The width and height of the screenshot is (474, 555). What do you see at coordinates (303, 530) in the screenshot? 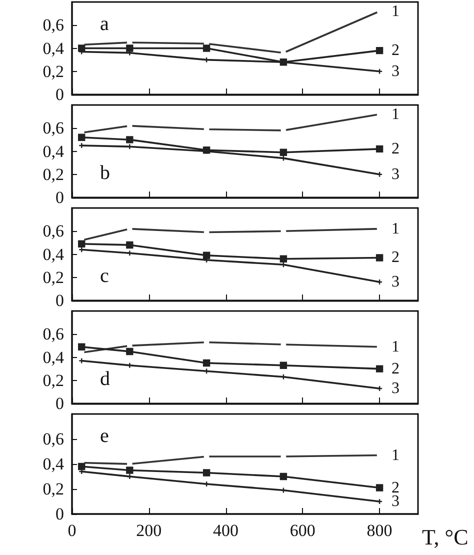
I see `x-tick-label: 600` at bounding box center [303, 530].